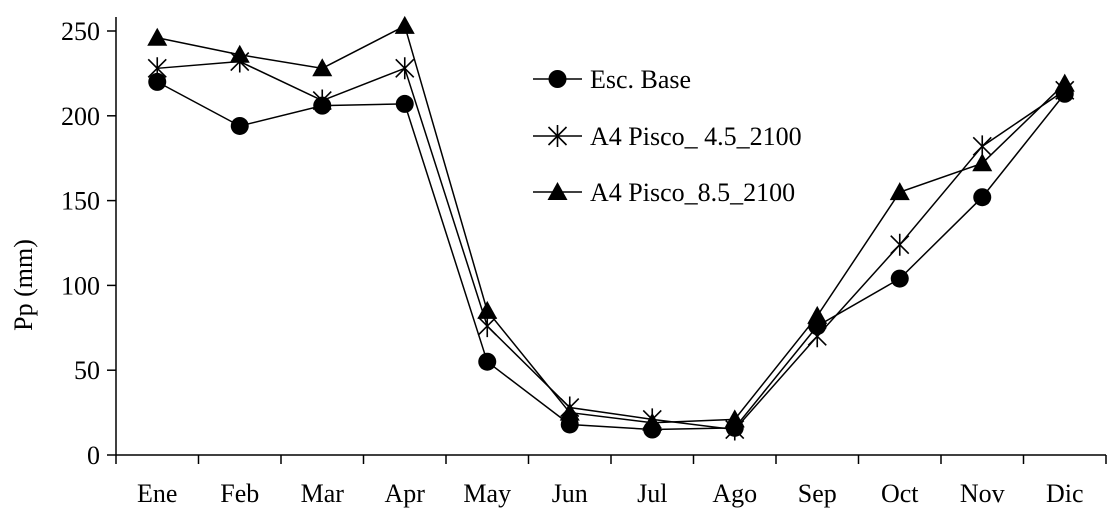 Image resolution: width=1110 pixels, height=509 pixels. What do you see at coordinates (692, 192) in the screenshot?
I see `legend-label: A4 Pisco_8.5_2100` at bounding box center [692, 192].